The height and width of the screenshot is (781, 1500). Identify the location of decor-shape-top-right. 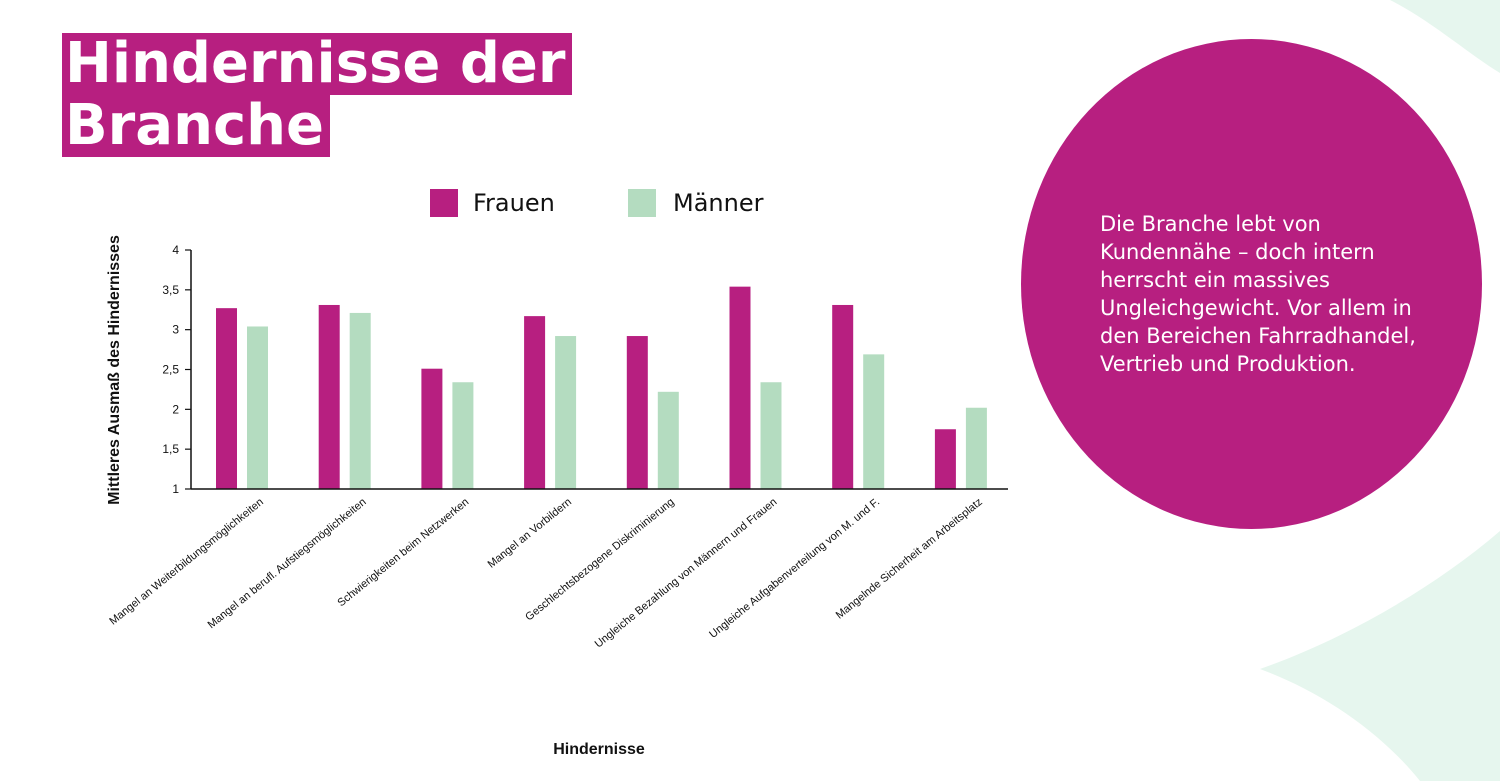
(1445, 36).